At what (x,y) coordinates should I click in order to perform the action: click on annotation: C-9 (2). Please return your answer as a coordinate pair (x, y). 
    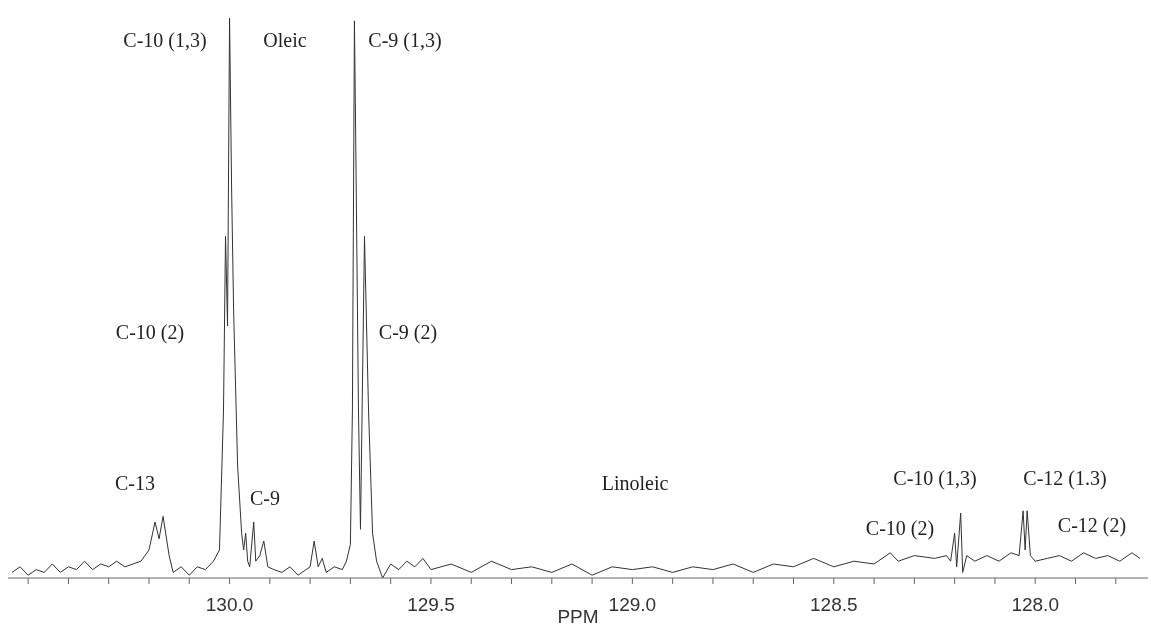
    Looking at the image, I should click on (408, 332).